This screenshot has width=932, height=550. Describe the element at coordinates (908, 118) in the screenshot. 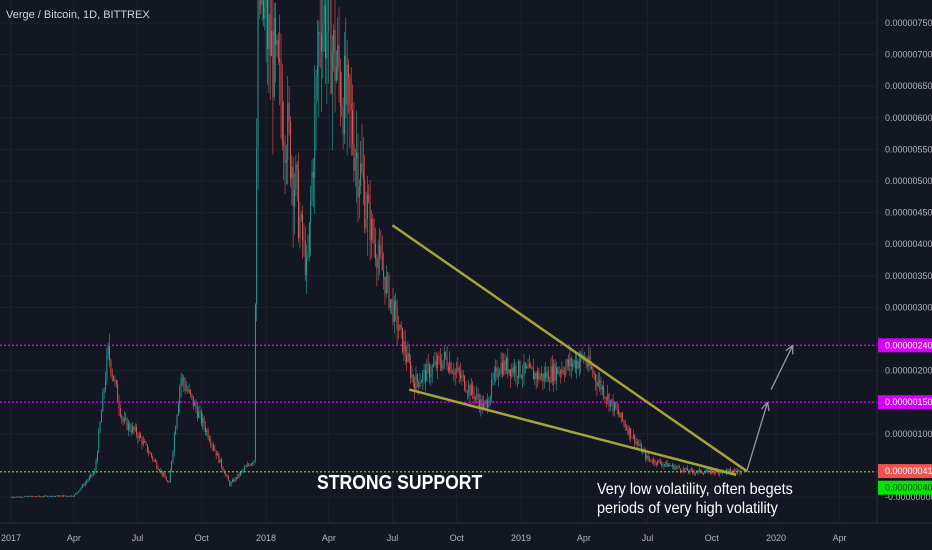

I see `price-tick-label: 0.00000600` at that location.